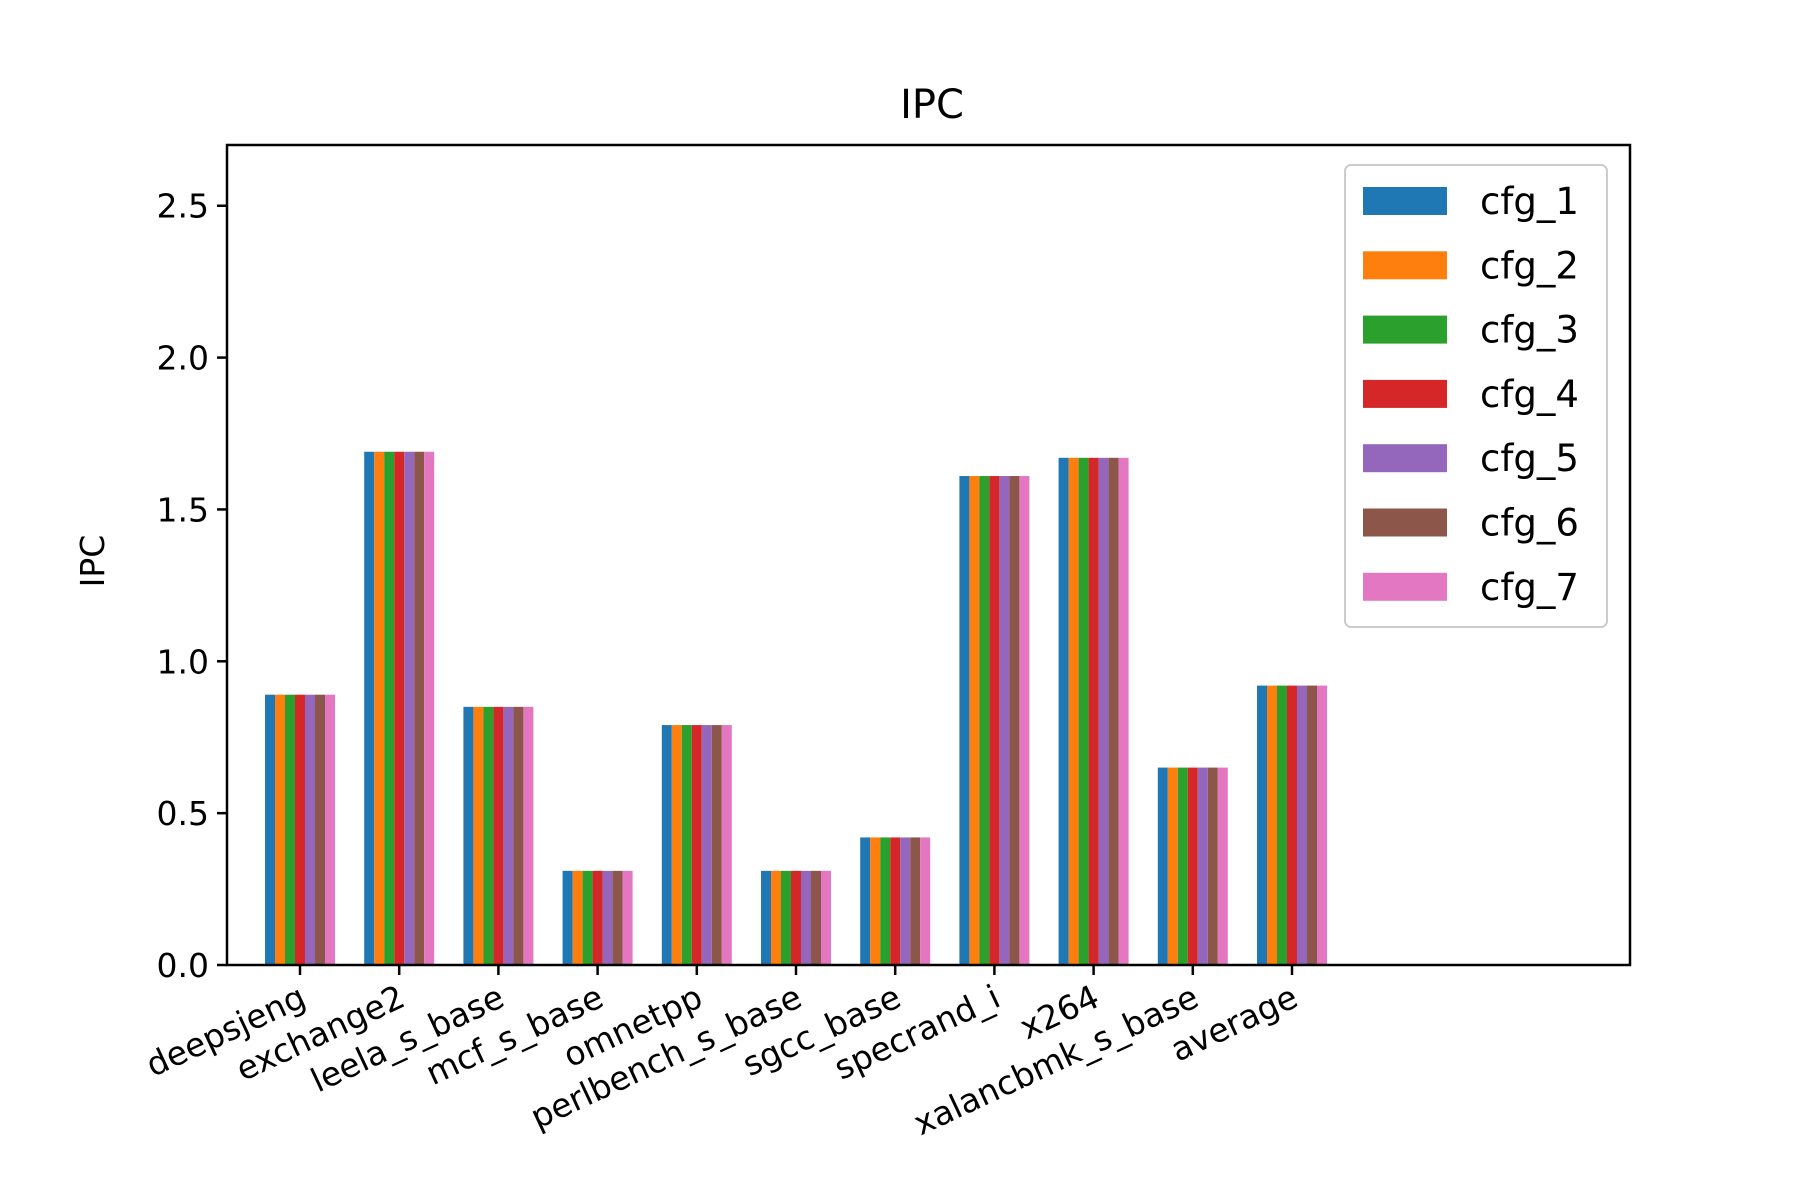  What do you see at coordinates (280, 829) in the screenshot?
I see `bar-cfg_2-deepsjeng` at bounding box center [280, 829].